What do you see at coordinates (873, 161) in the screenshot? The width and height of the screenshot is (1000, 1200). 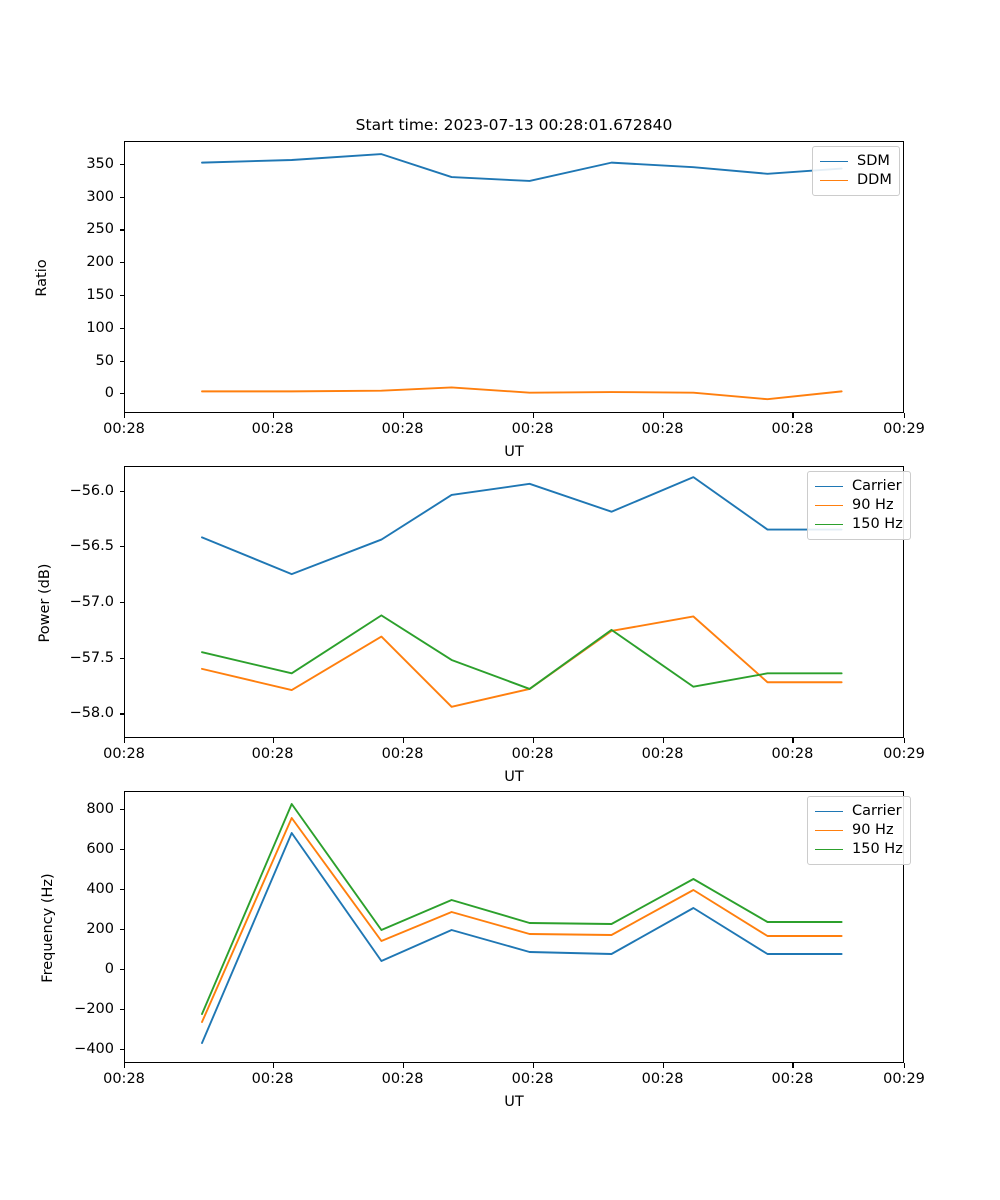 I see `legend-label: SDM` at bounding box center [873, 161].